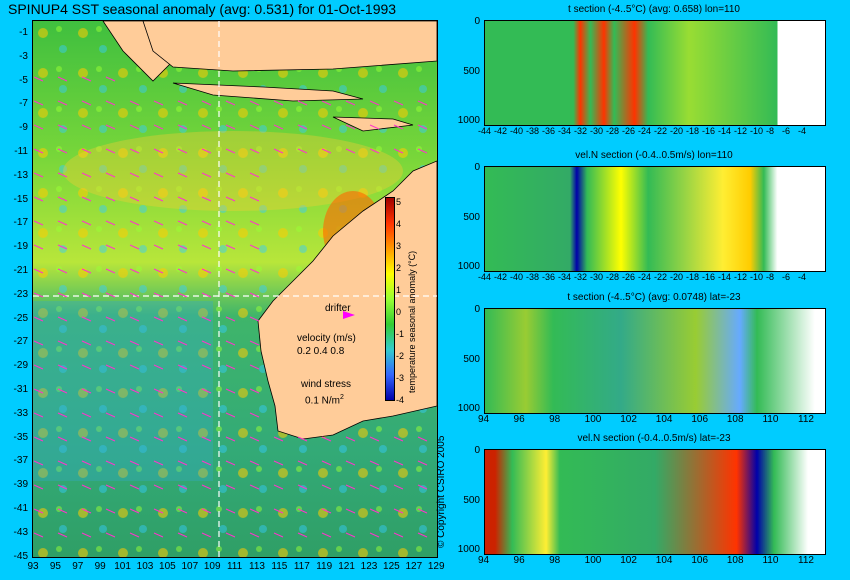 The height and width of the screenshot is (580, 850). Describe the element at coordinates (23, 80) in the screenshot. I see `lat-tick-label: -5` at that location.